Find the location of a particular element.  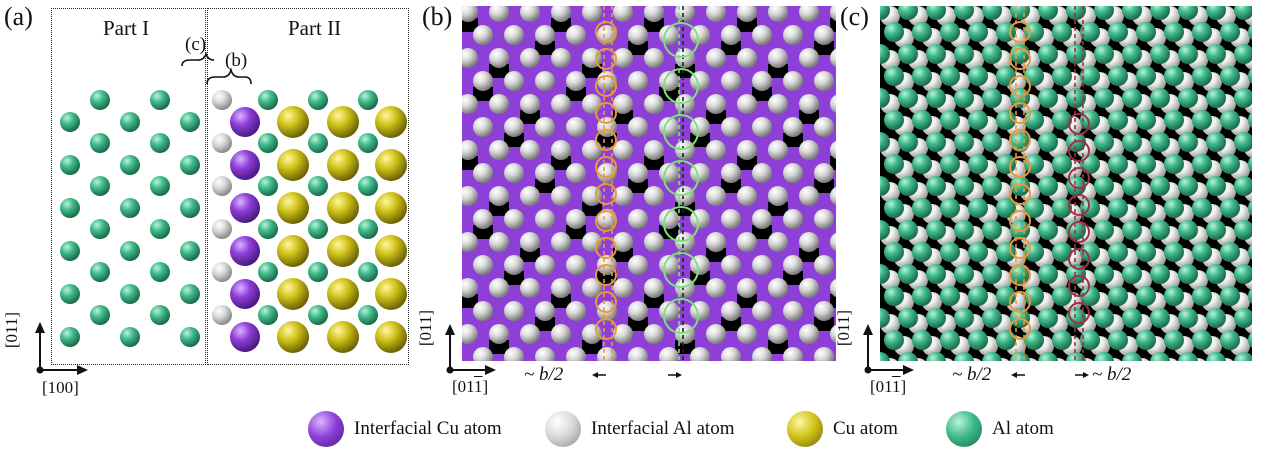

panel-a-axis-h: [100] is located at coordinates (60, 387).